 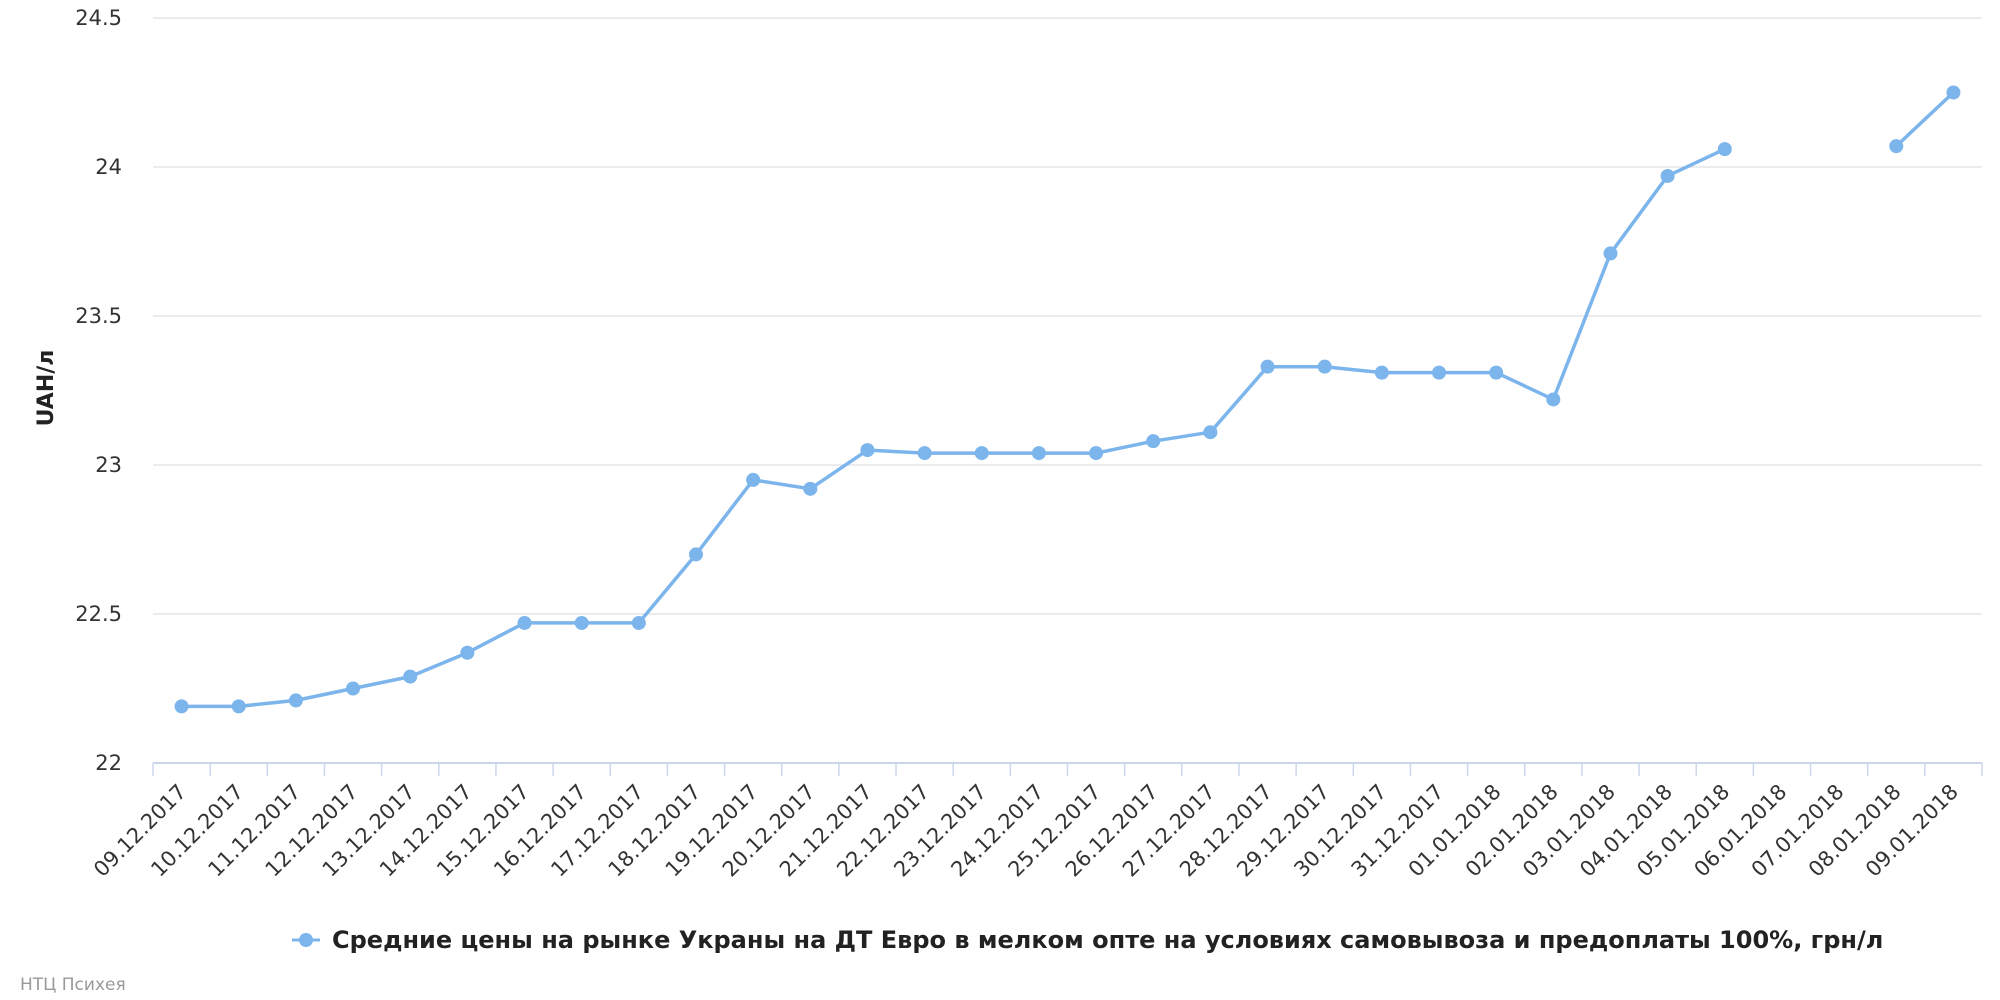 I want to click on y-axis-title: UAH/л, so click(x=46, y=388).